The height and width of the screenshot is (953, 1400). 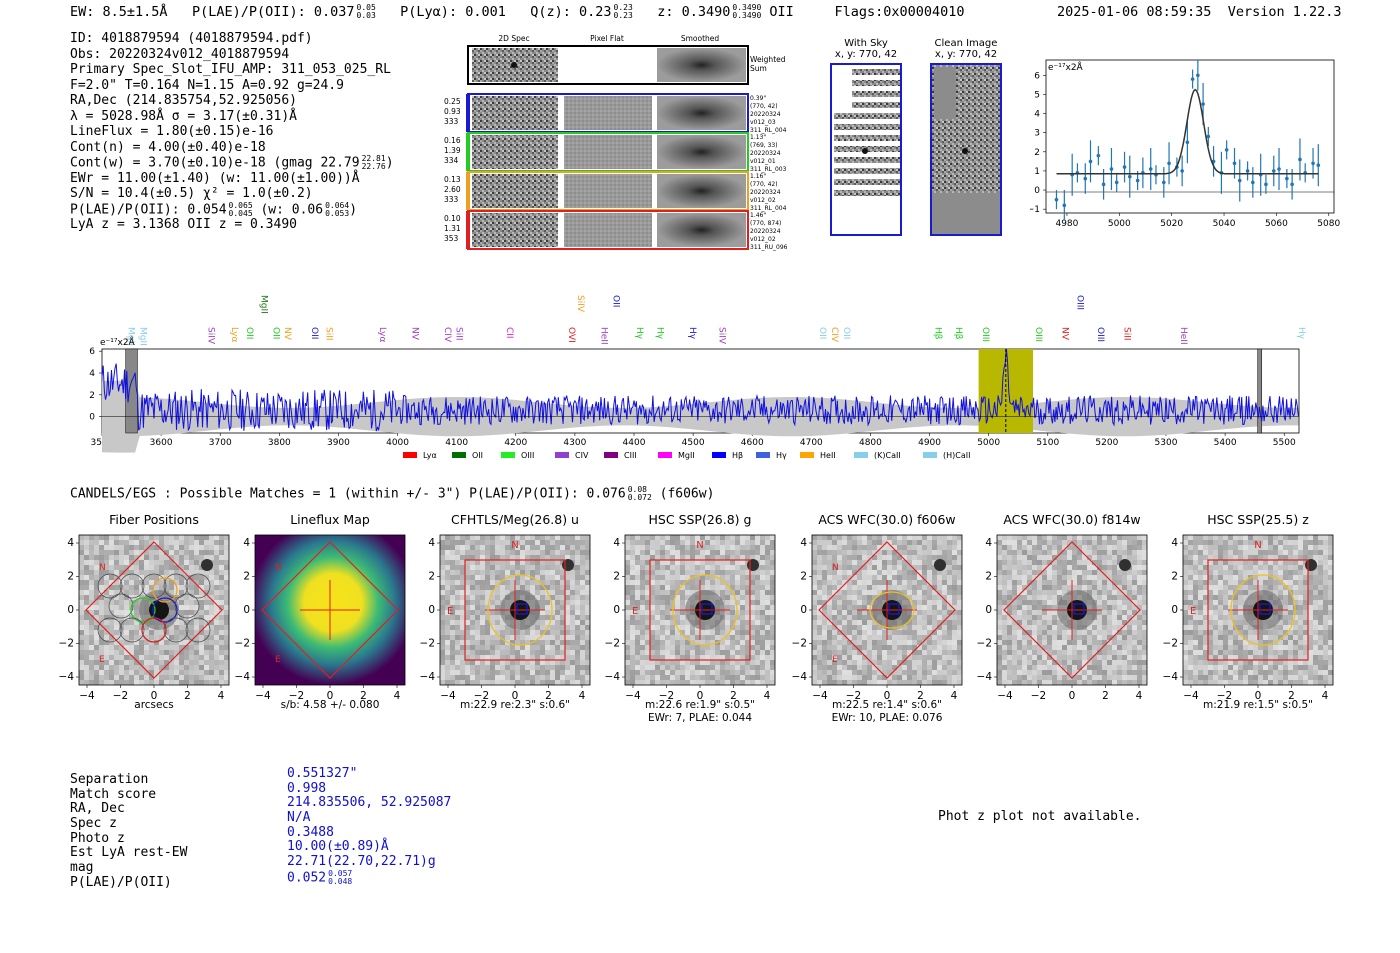 What do you see at coordinates (763, 122) in the screenshot?
I see `spec-row-right-label: v012_03` at bounding box center [763, 122].